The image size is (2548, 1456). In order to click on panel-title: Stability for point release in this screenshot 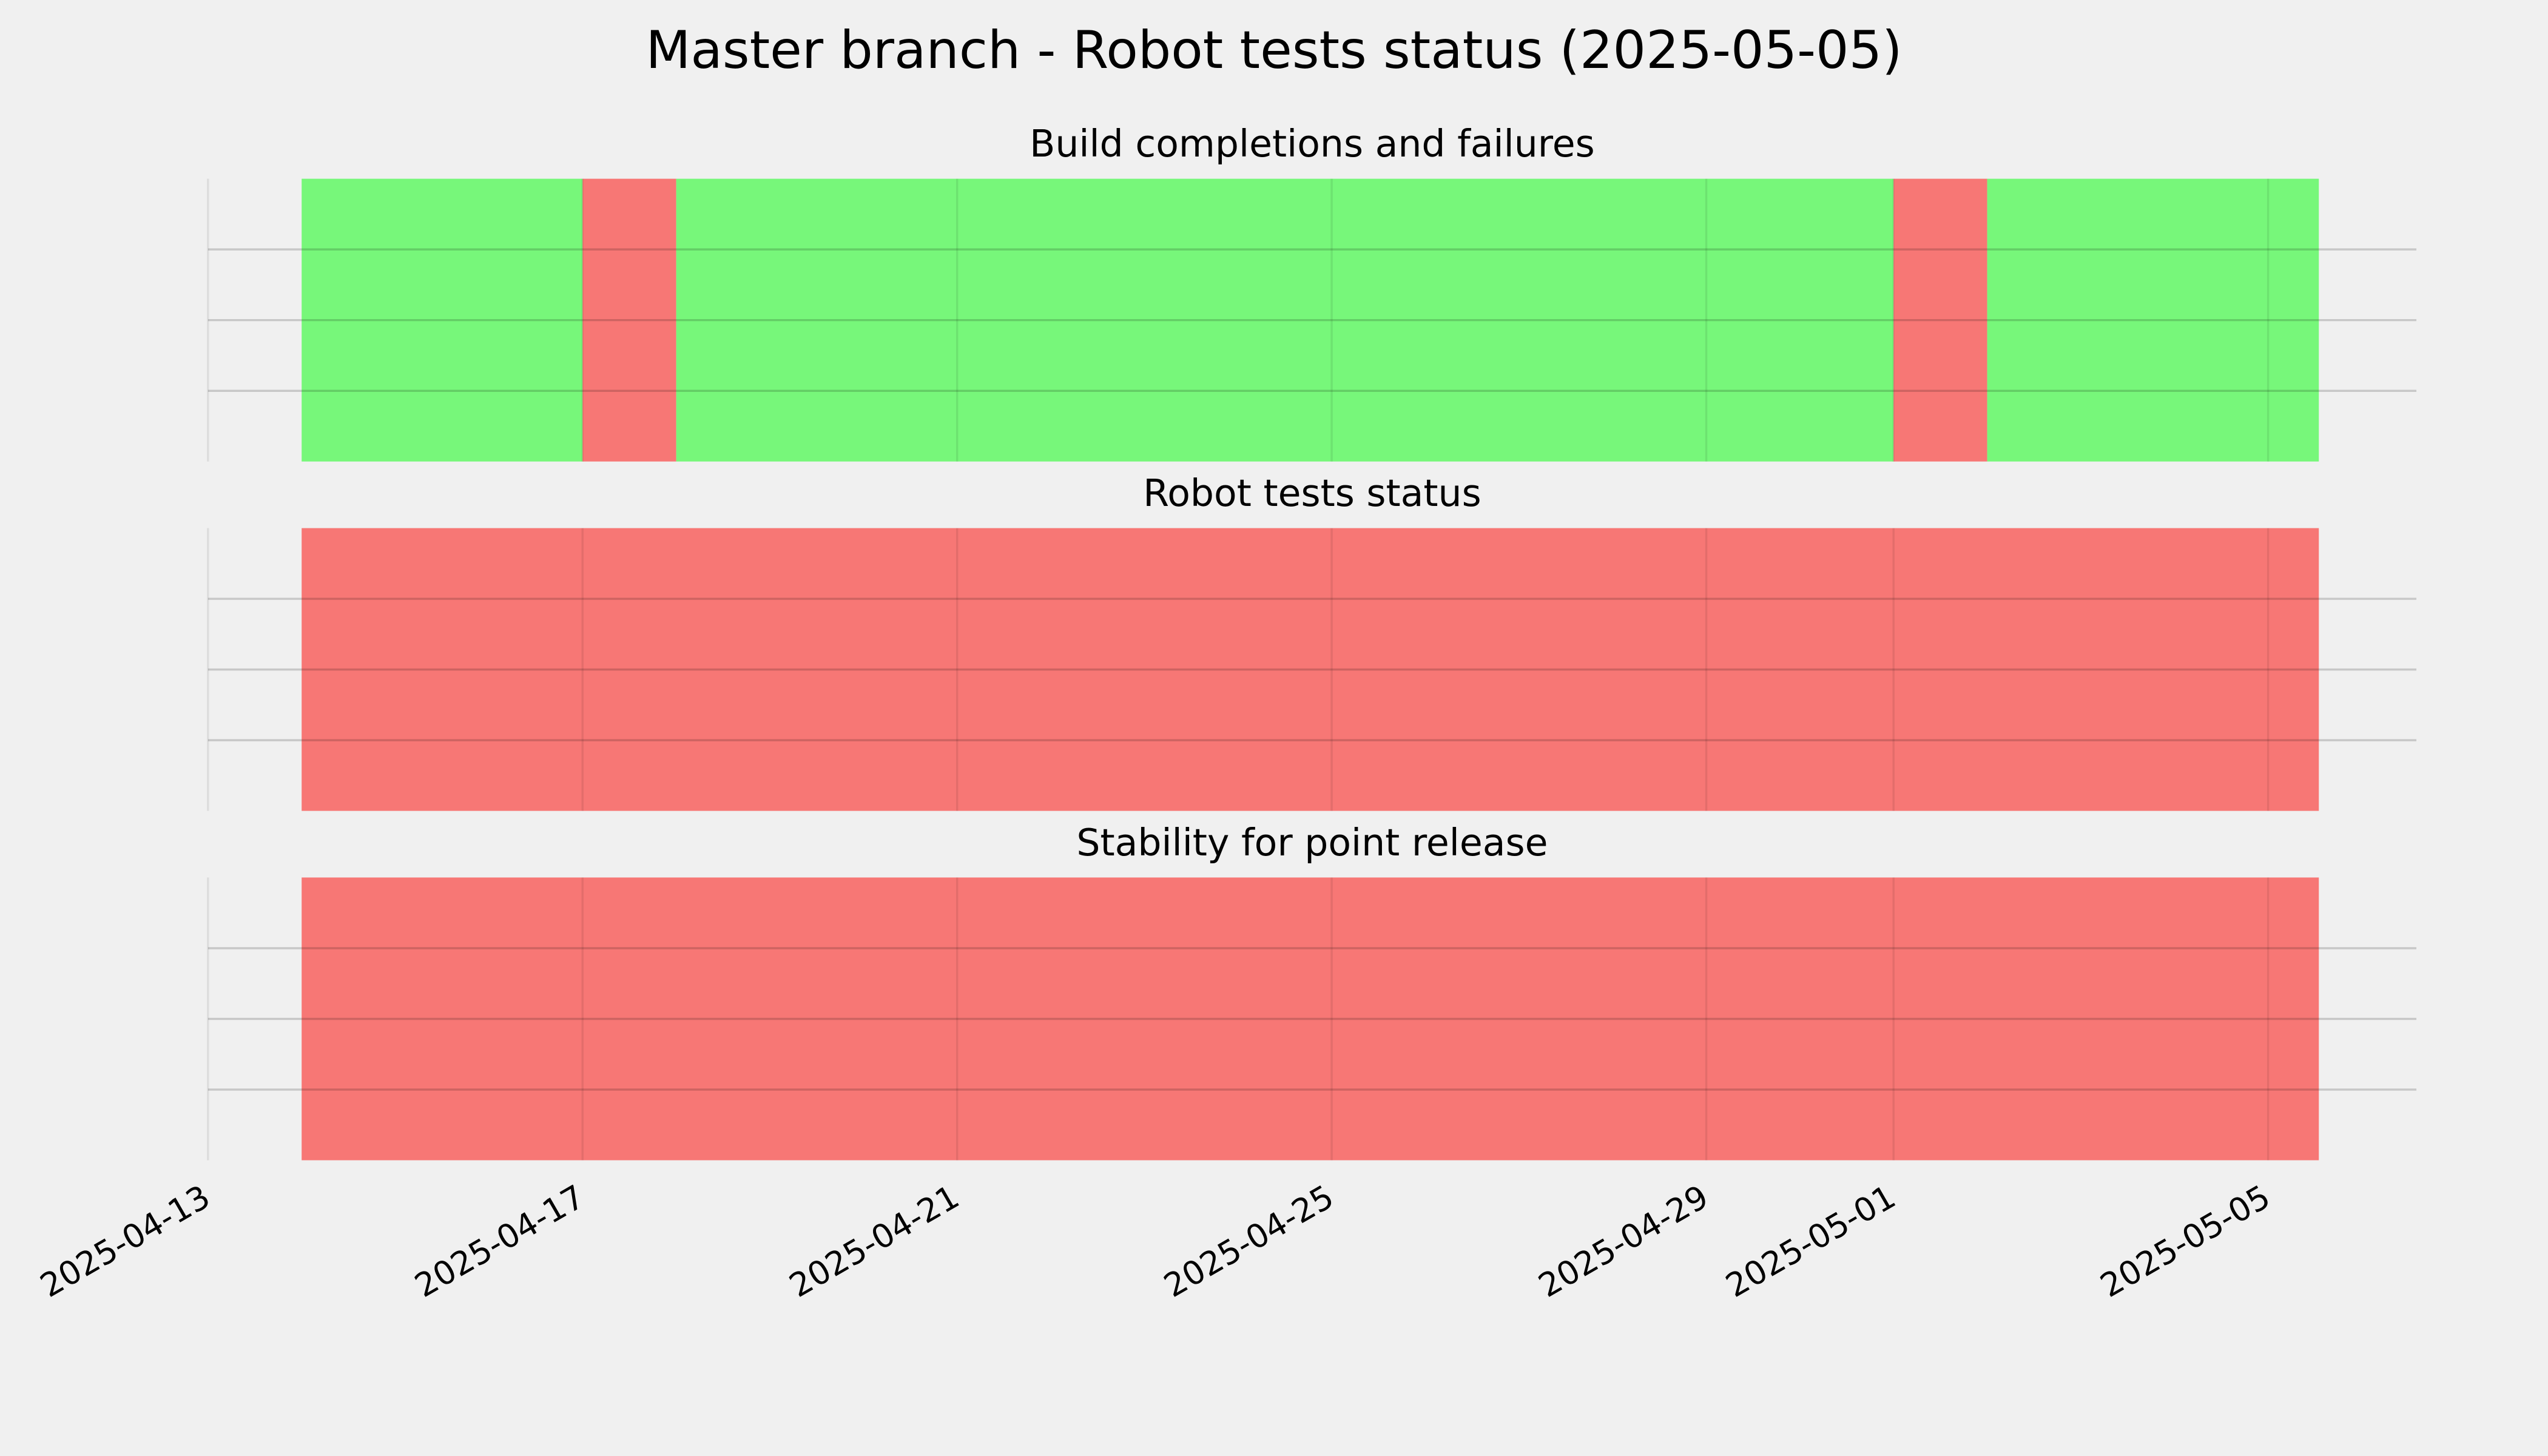, I will do `click(1312, 842)`.